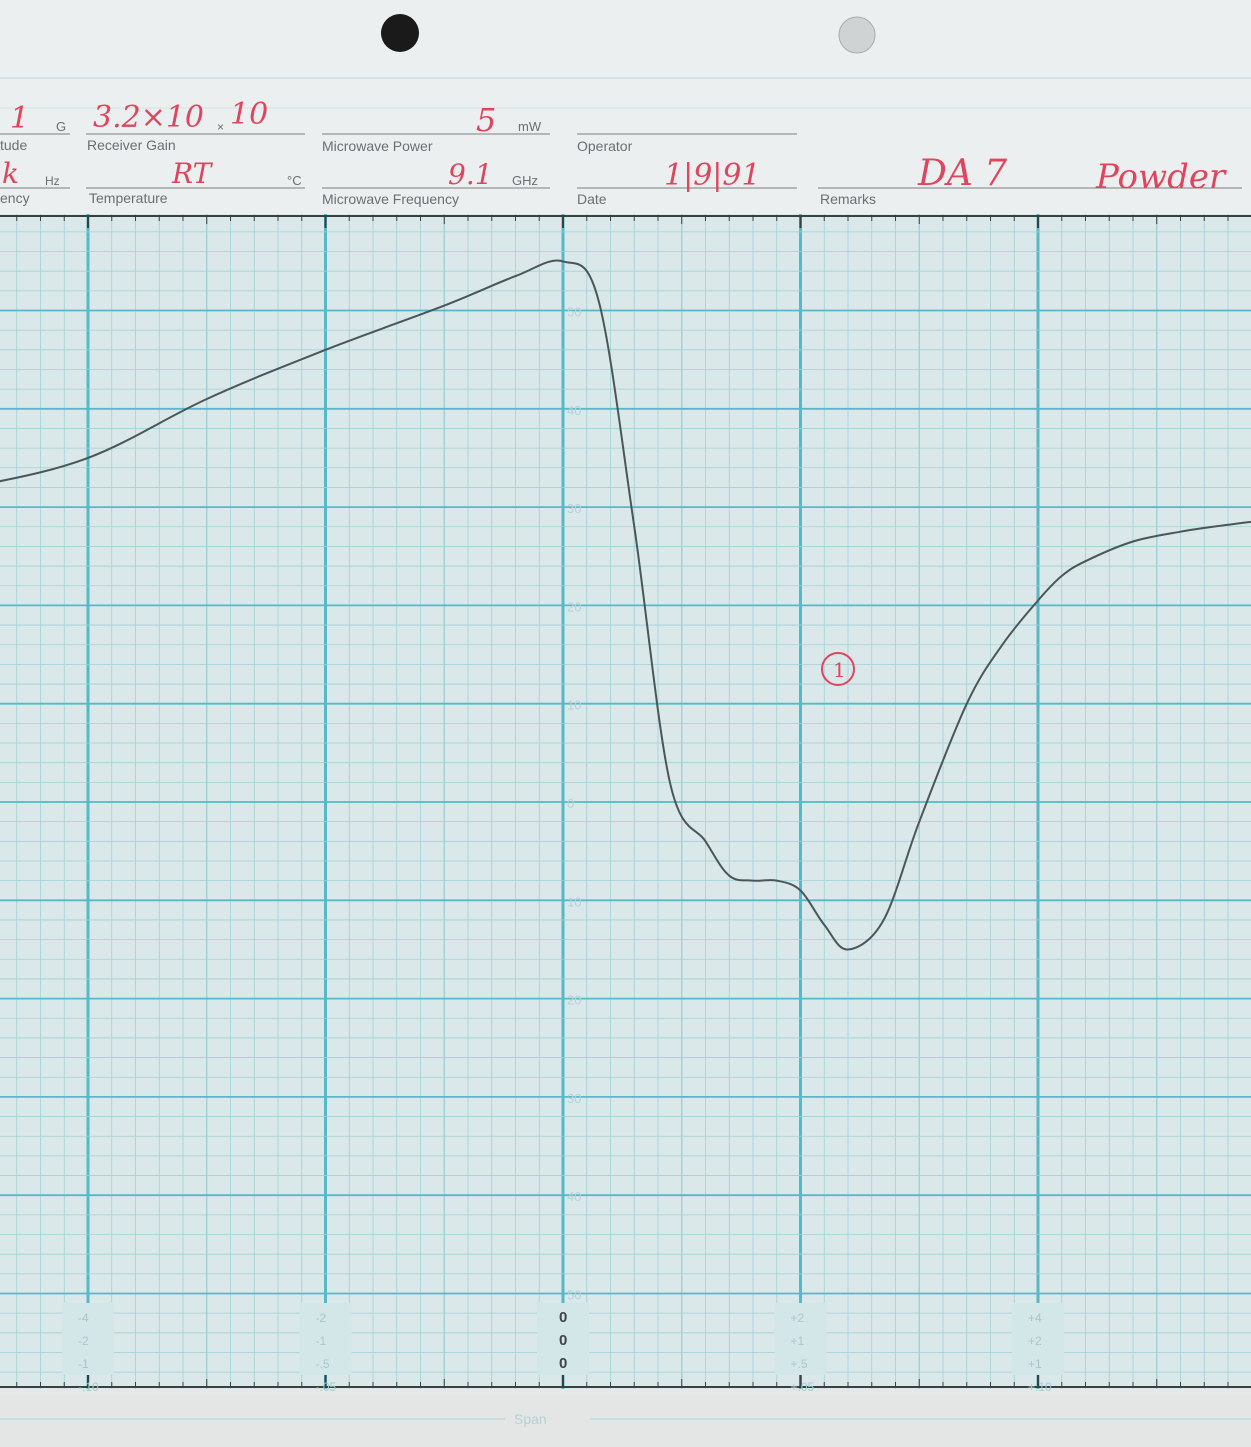 The height and width of the screenshot is (1447, 1251). What do you see at coordinates (1040, 1387) in the screenshot?
I see `x-scale-label: +.10` at bounding box center [1040, 1387].